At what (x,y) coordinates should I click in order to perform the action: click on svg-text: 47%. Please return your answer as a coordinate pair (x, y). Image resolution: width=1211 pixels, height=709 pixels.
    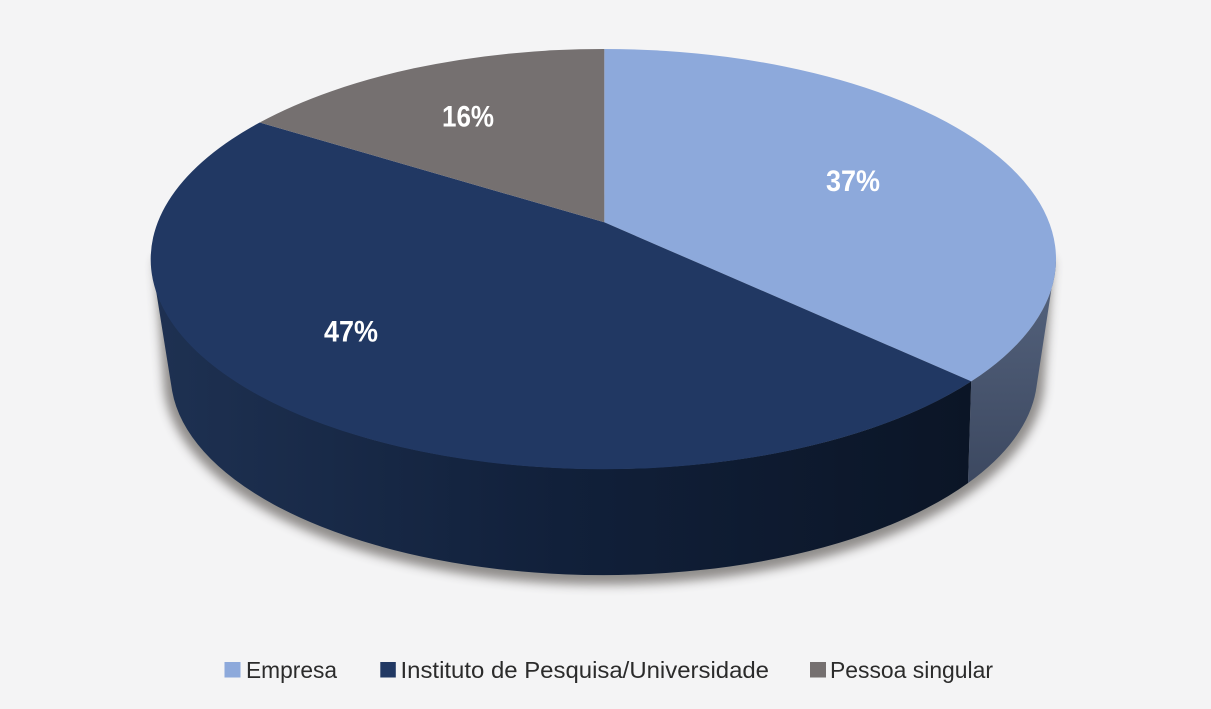
    Looking at the image, I should click on (351, 332).